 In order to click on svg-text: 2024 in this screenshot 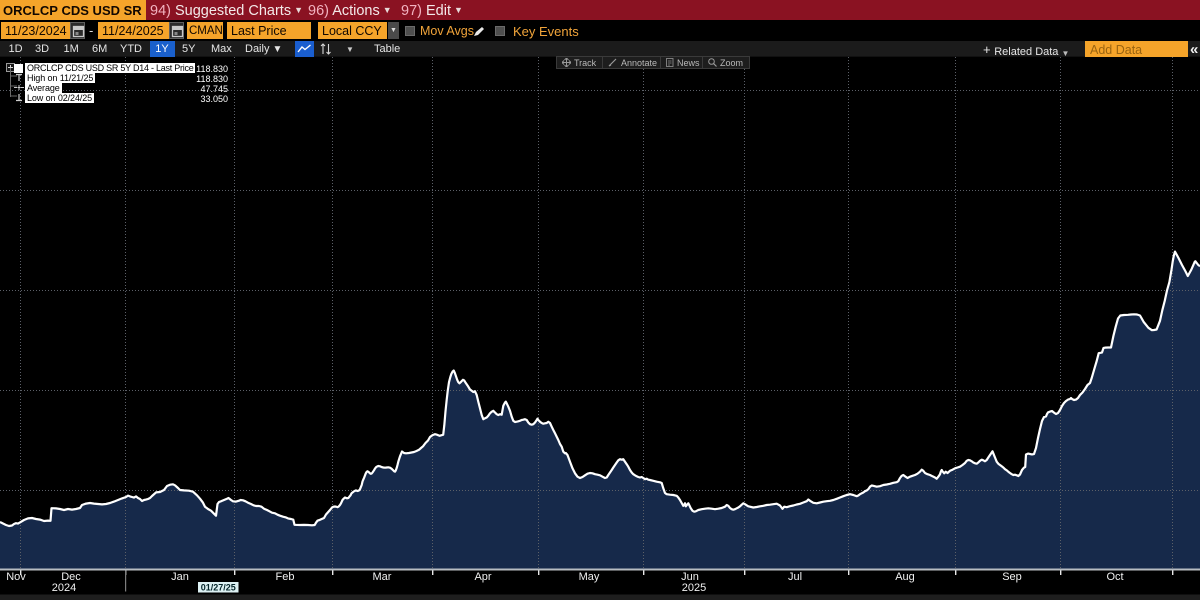, I will do `click(64, 588)`.